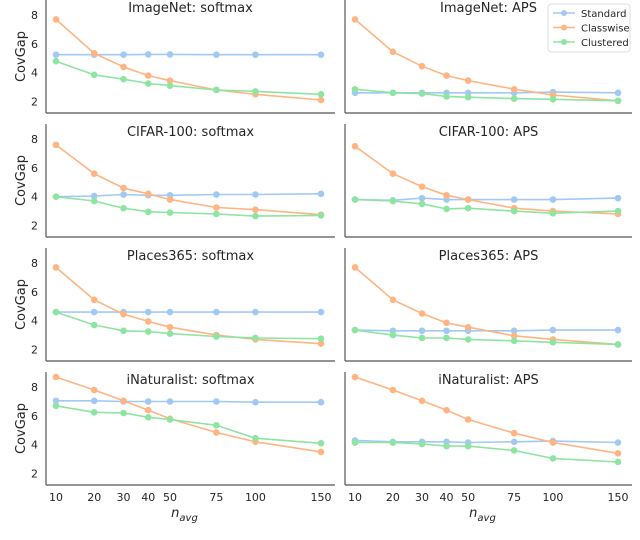 Image resolution: width=640 pixels, height=540 pixels. What do you see at coordinates (190, 380) in the screenshot?
I see `panel-title: iNaturalist: softmax` at bounding box center [190, 380].